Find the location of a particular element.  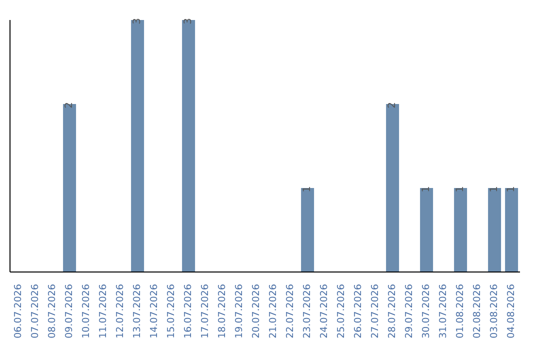

x-tick-label: 02.08.2026 is located at coordinates (477, 311).